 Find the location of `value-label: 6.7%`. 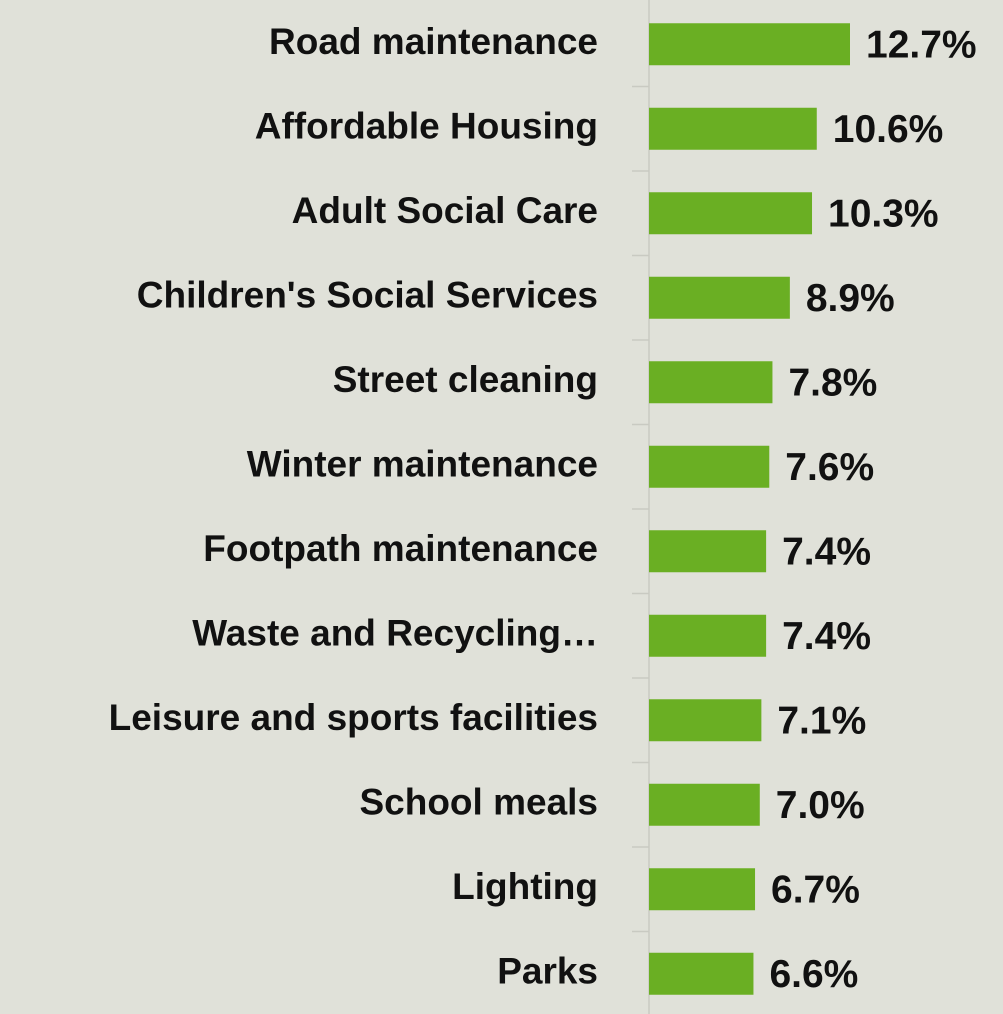

value-label: 6.7% is located at coordinates (815, 890).